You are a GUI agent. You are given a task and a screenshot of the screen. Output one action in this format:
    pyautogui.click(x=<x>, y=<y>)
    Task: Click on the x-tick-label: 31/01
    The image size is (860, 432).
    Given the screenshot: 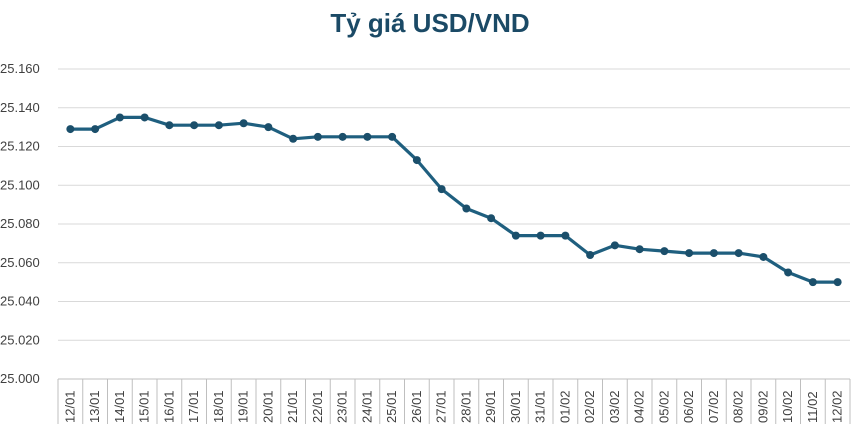 What is the action you would take?
    pyautogui.click(x=540, y=406)
    